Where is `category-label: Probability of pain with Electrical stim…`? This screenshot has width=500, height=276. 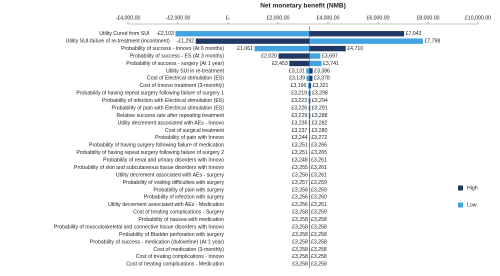 category-label: Probability of pain with Electrical stim… is located at coordinates (168, 108).